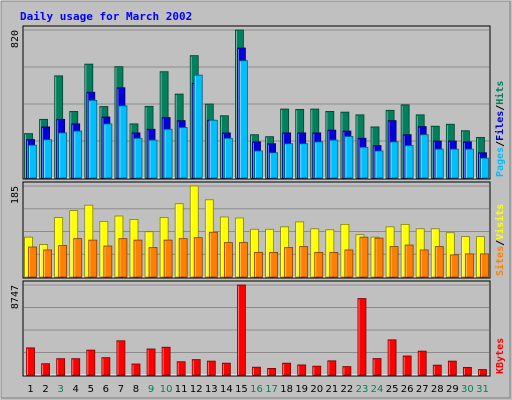 The height and width of the screenshot is (400, 512). I want to click on day-label: 9, so click(151, 389).